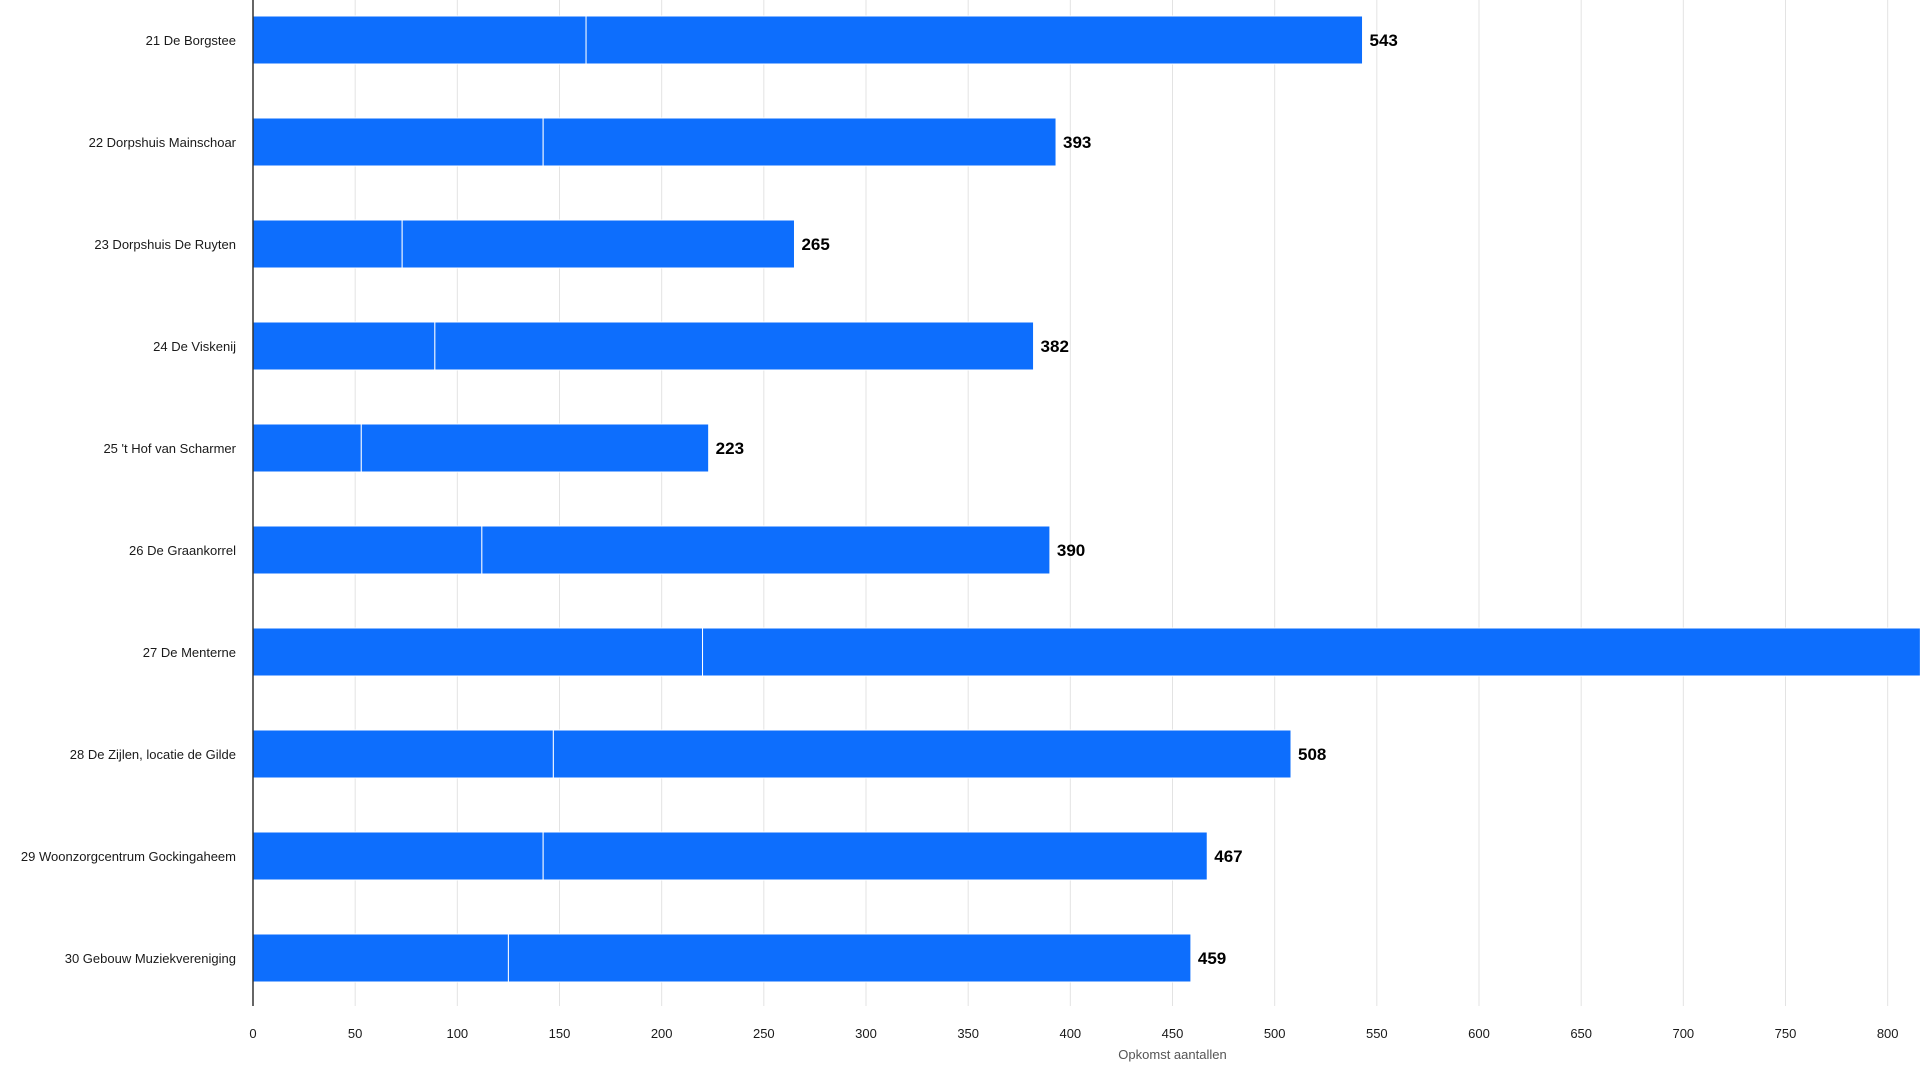 The height and width of the screenshot is (1080, 1920). Describe the element at coordinates (1212, 958) in the screenshot. I see `value-label: 459` at that location.